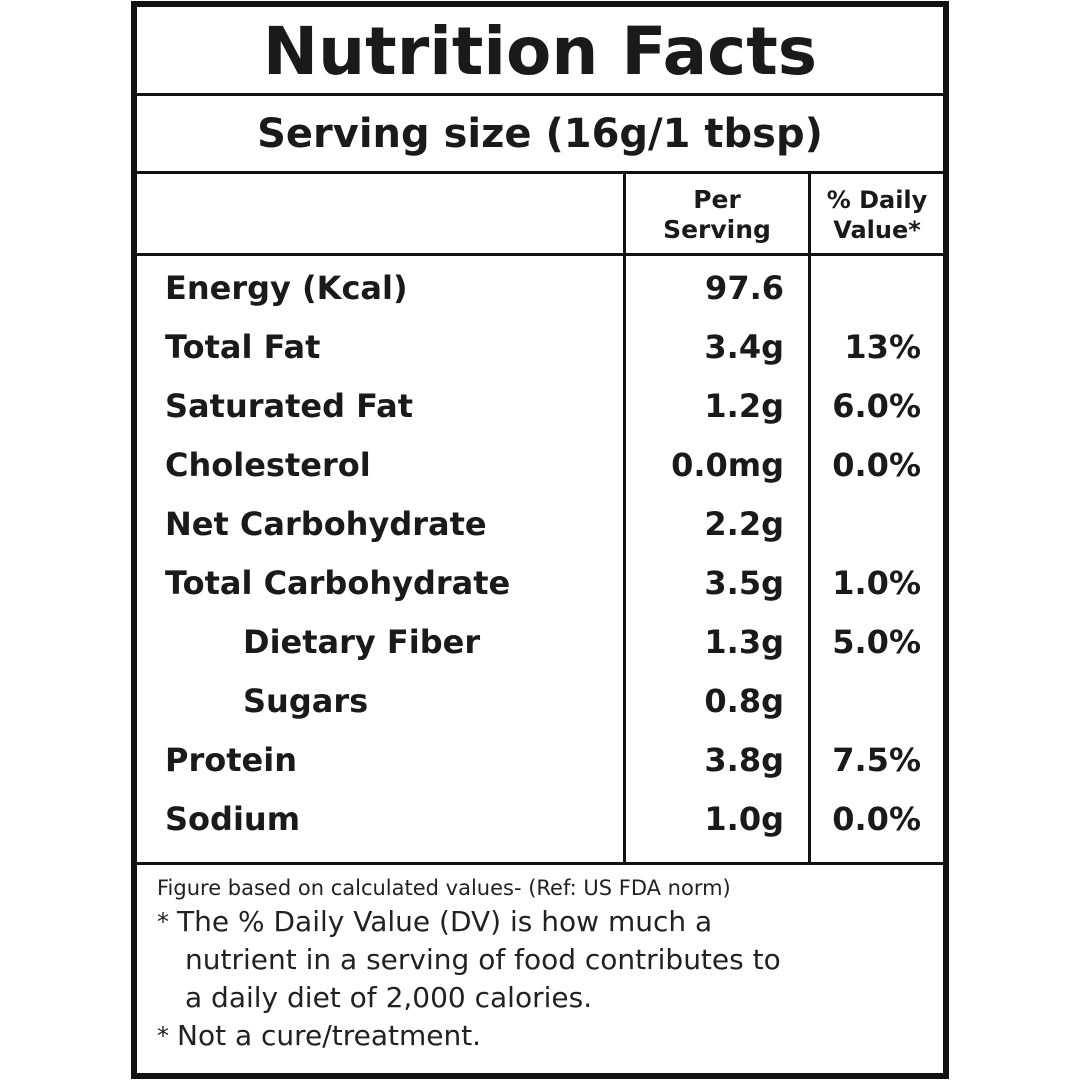 This screenshot has width=1080, height=1080. I want to click on column-header-daily-value: % Daily Value*, so click(877, 215).